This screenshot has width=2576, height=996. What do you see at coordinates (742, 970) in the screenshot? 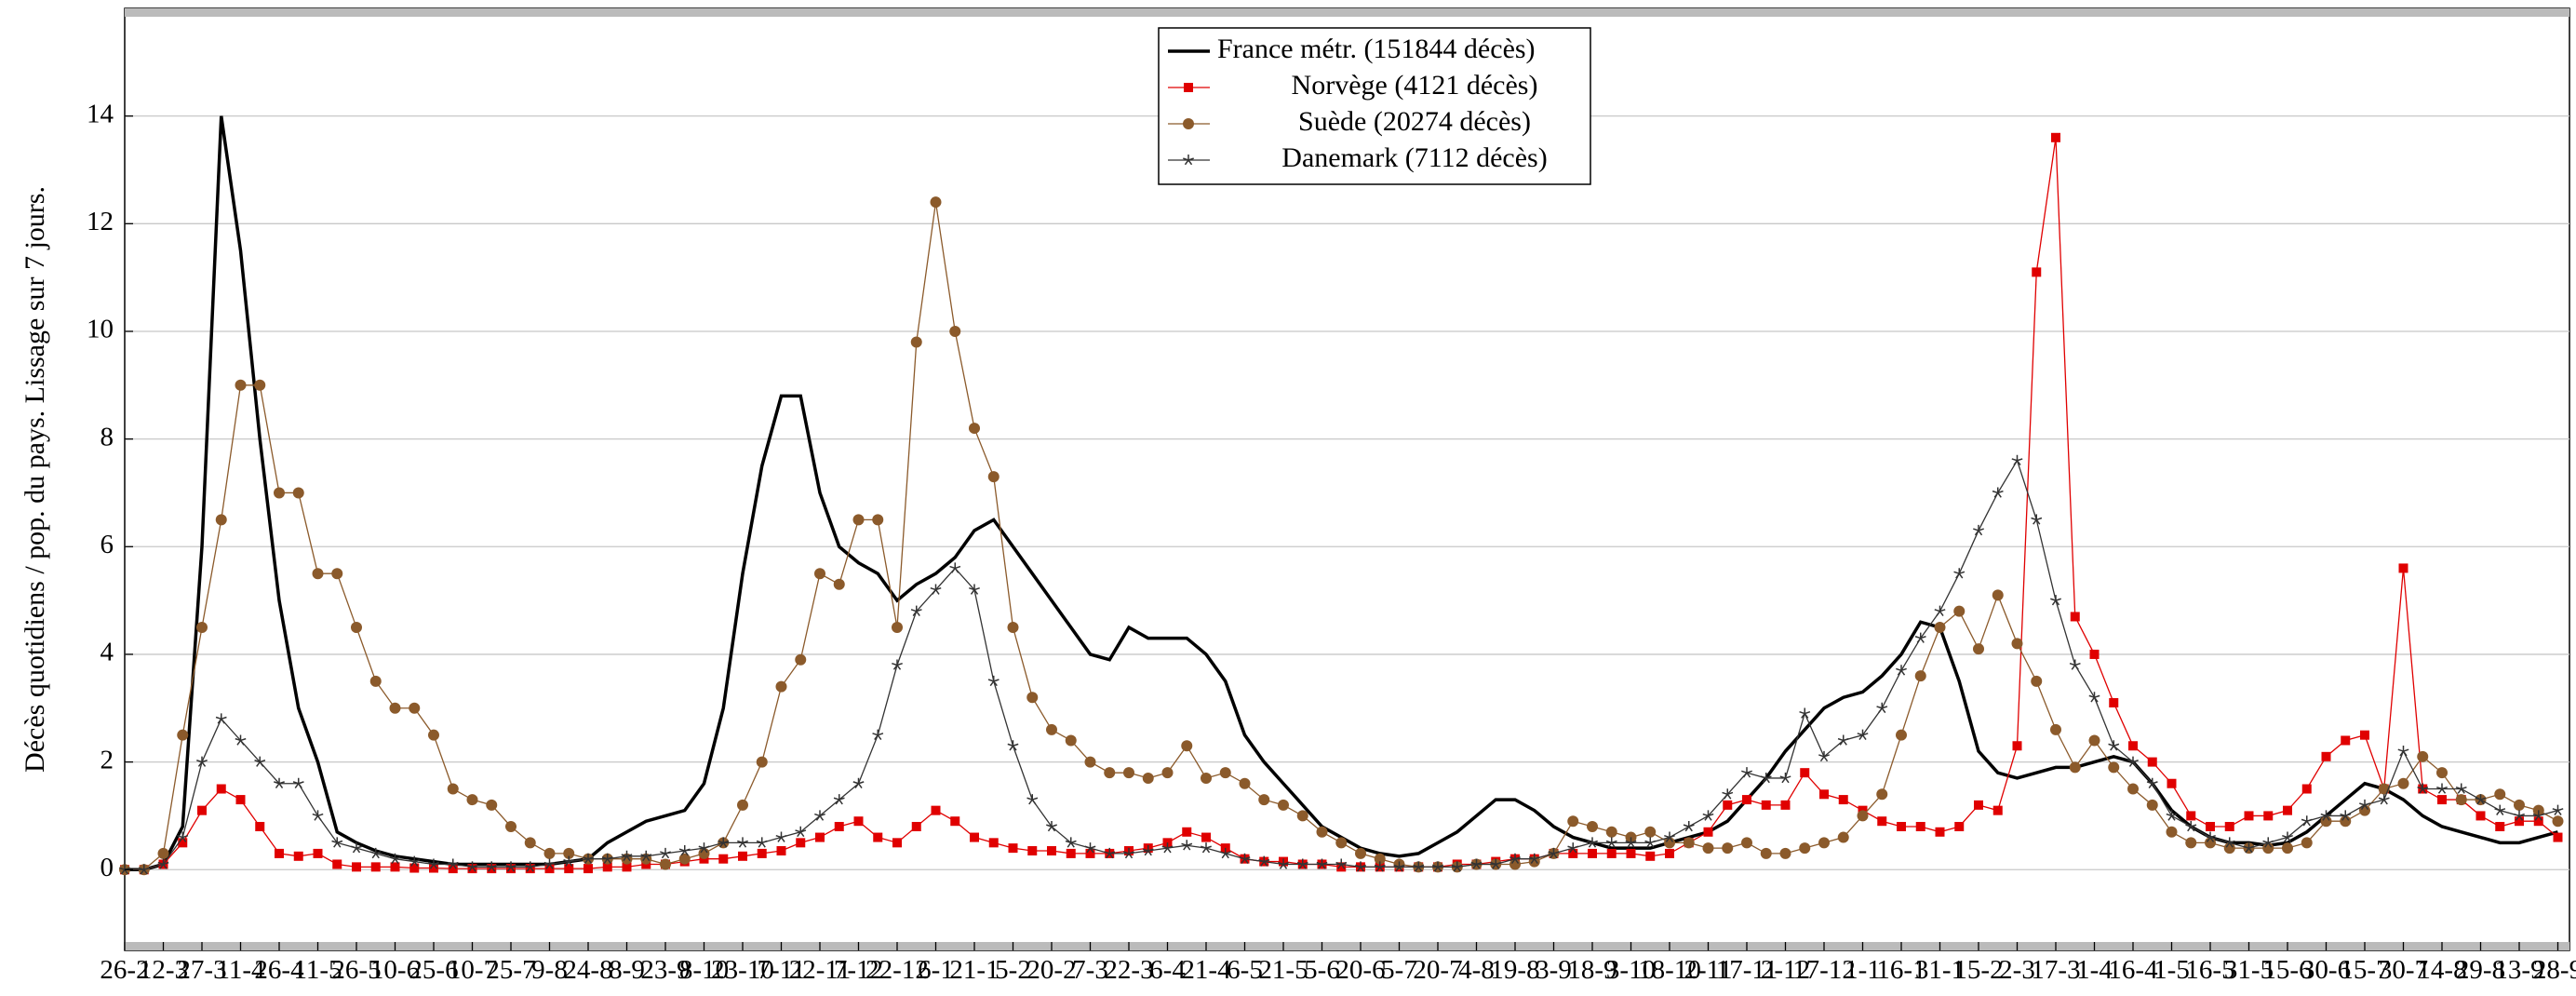
I see `x-tick-label: 23-10` at bounding box center [742, 970].